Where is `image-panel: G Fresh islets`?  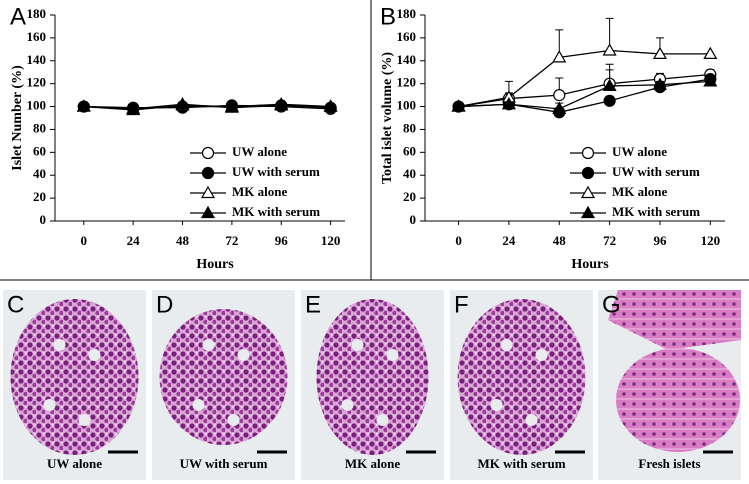 image-panel: G Fresh islets is located at coordinates (669, 385).